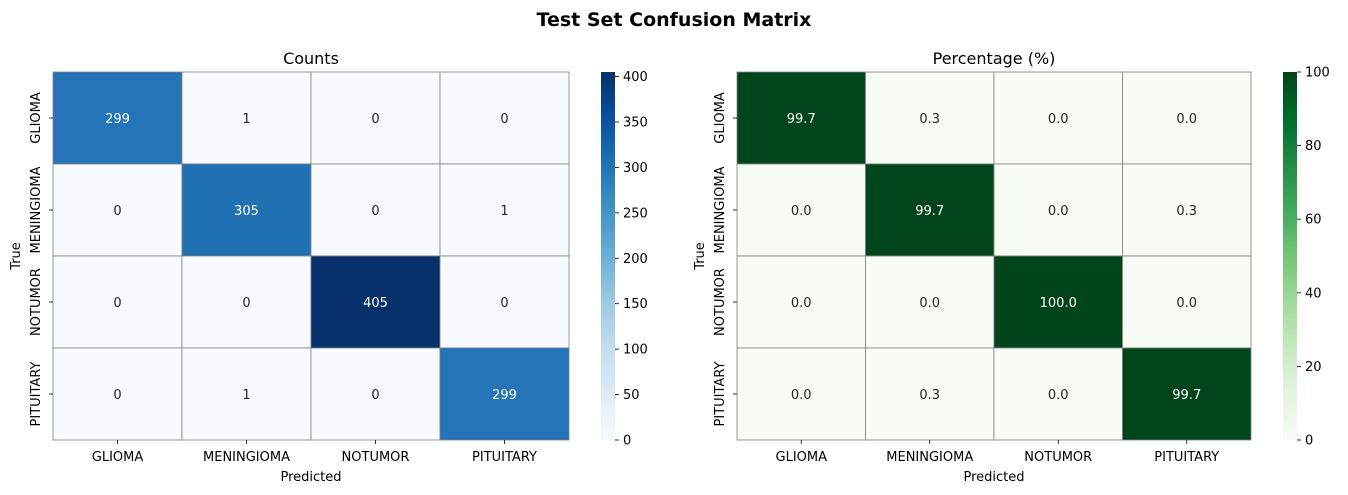  I want to click on colorbar-tick-label: 150, so click(635, 304).